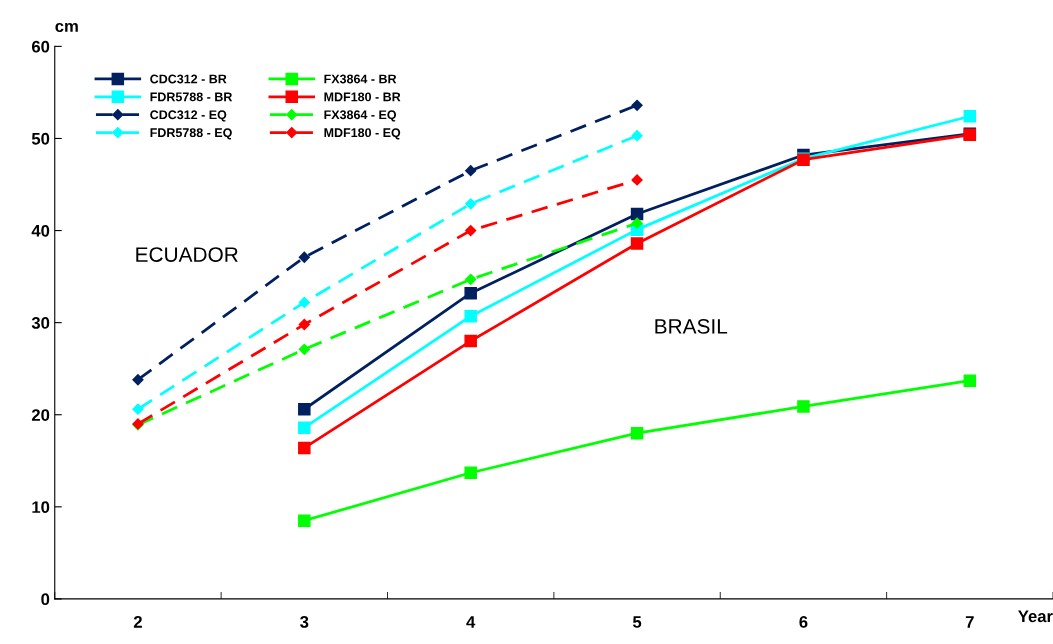 The width and height of the screenshot is (1053, 644). Describe the element at coordinates (40, 46) in the screenshot. I see `y-tick-label: 60` at that location.